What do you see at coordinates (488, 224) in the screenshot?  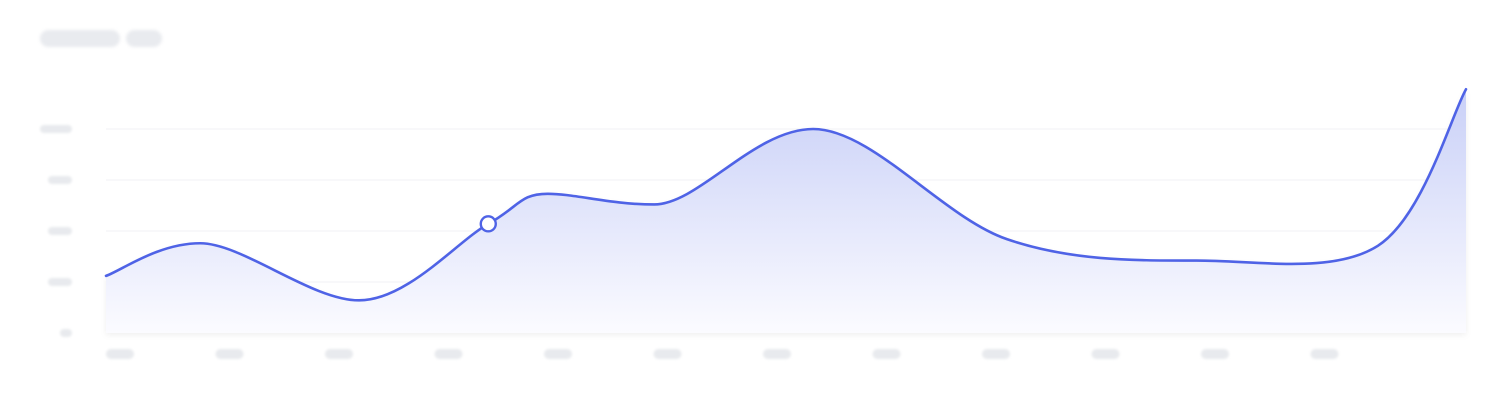 I see `highlighted-point` at bounding box center [488, 224].